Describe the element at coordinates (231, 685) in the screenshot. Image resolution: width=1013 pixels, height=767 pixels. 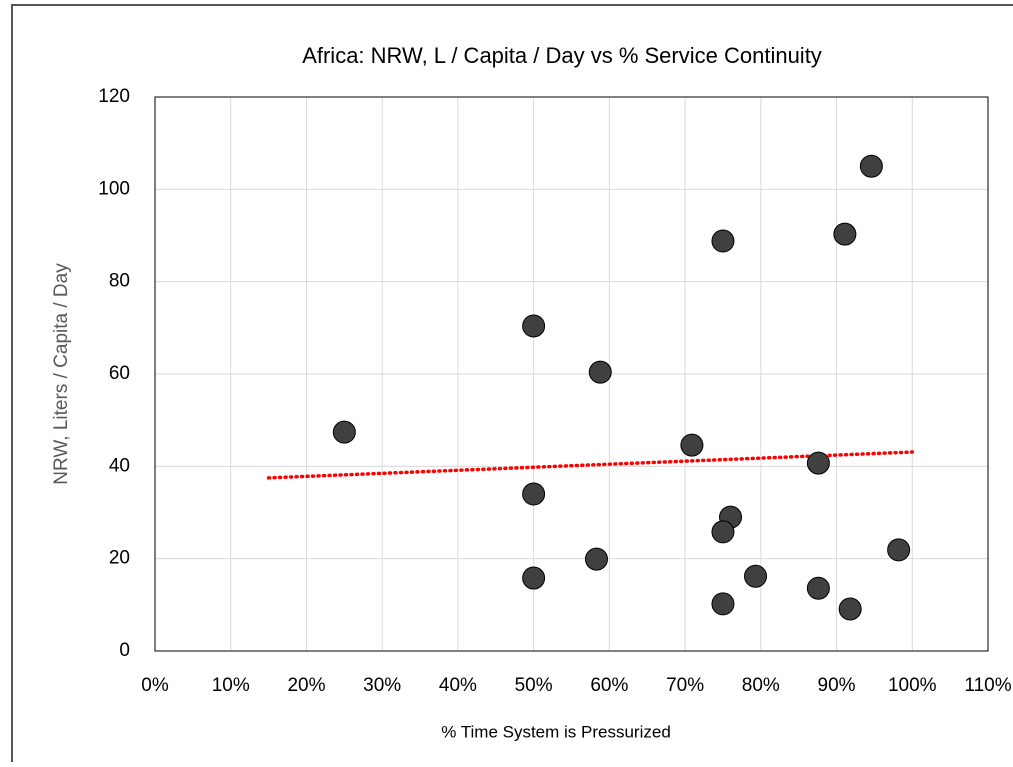
I see `x-tick-label: 10%` at that location.